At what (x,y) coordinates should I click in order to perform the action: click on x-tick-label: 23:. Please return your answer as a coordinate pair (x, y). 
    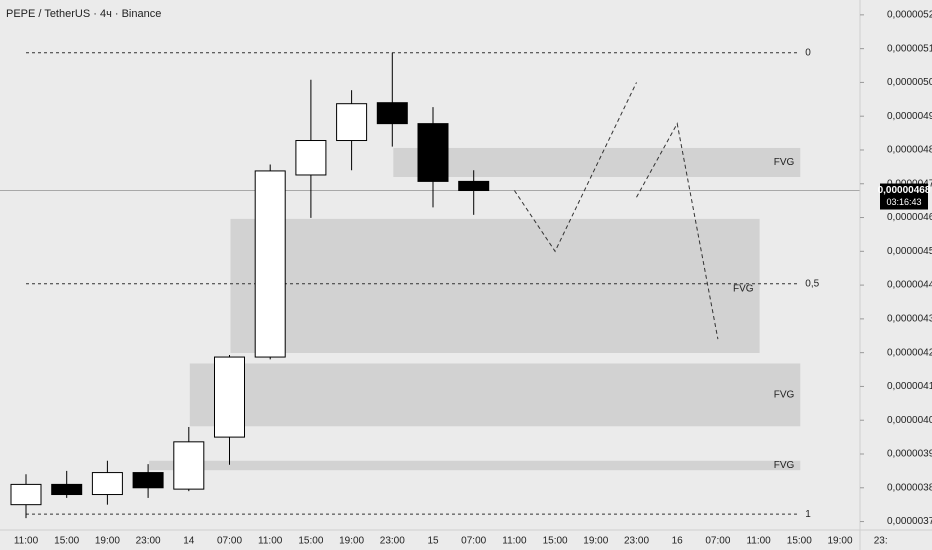
    Looking at the image, I should click on (881, 541).